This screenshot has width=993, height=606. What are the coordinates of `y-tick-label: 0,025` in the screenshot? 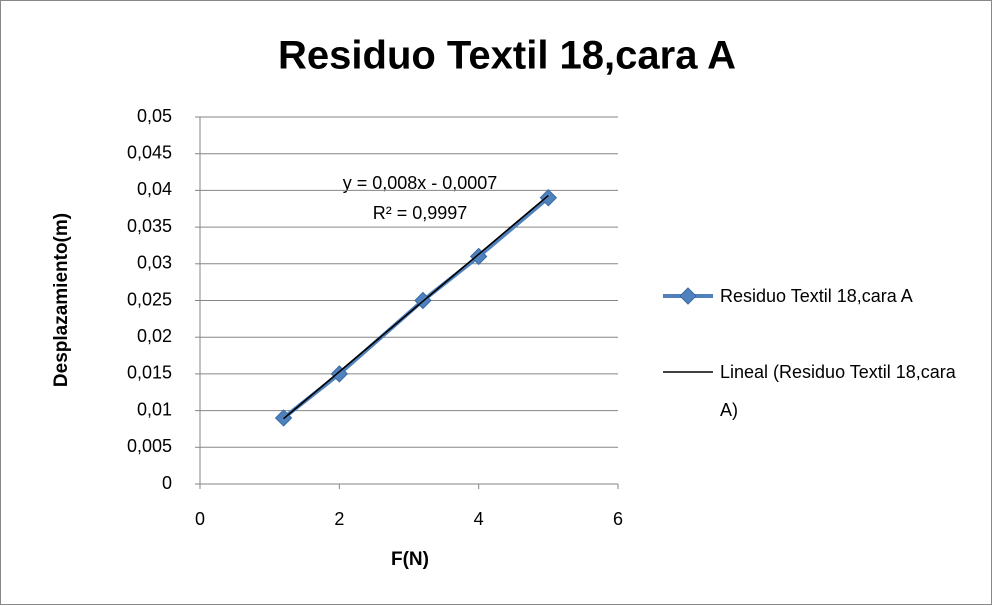 It's located at (149, 299).